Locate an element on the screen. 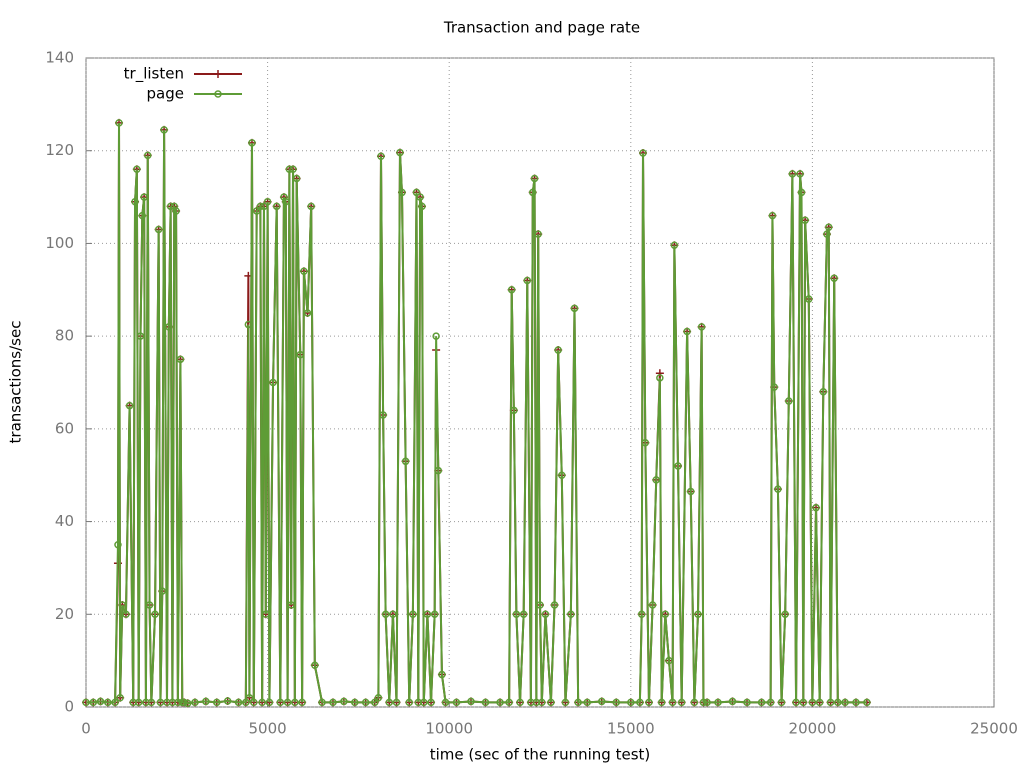  x-tick-label: 5000 is located at coordinates (268, 729).